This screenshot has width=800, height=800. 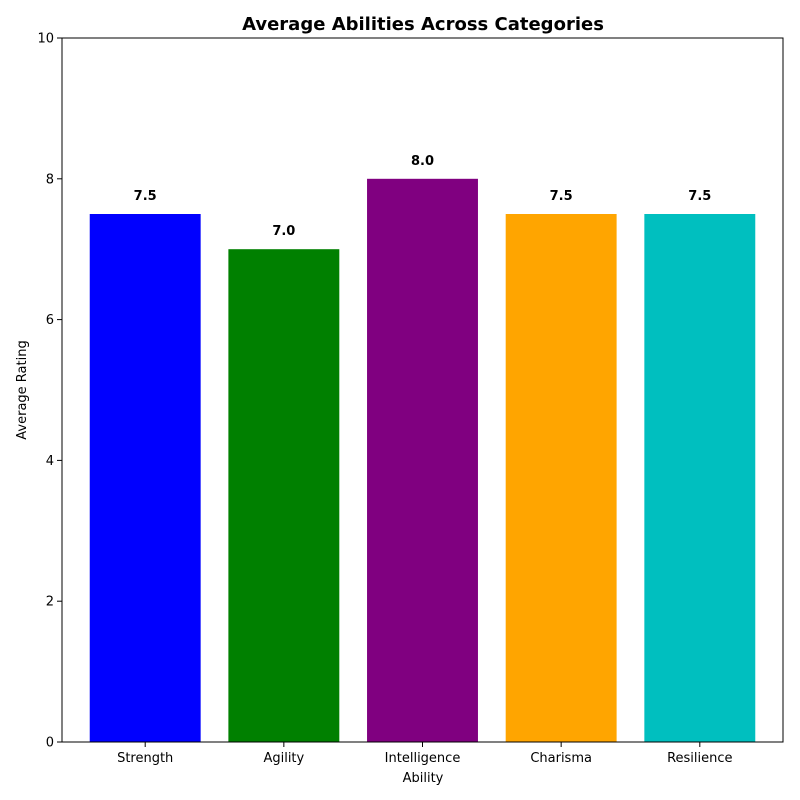 What do you see at coordinates (45, 39) in the screenshot?
I see `y-tick-label: 10` at bounding box center [45, 39].